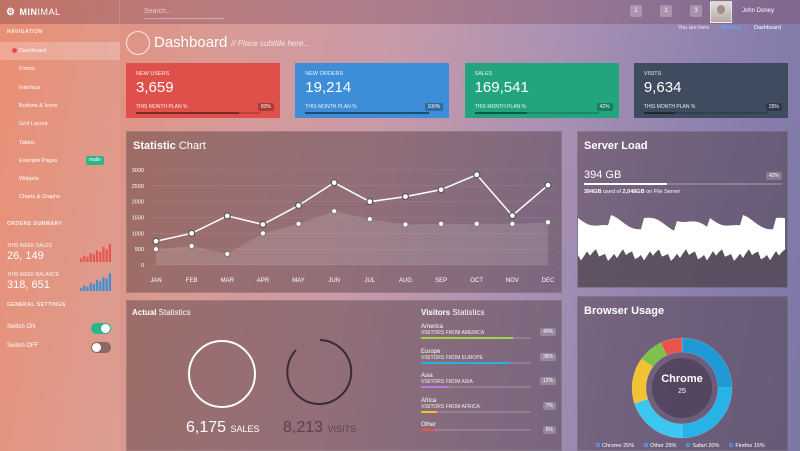 This screenshot has height=451, width=800. Describe the element at coordinates (435, 387) in the screenshot. I see `visitor-progress-fill` at that location.